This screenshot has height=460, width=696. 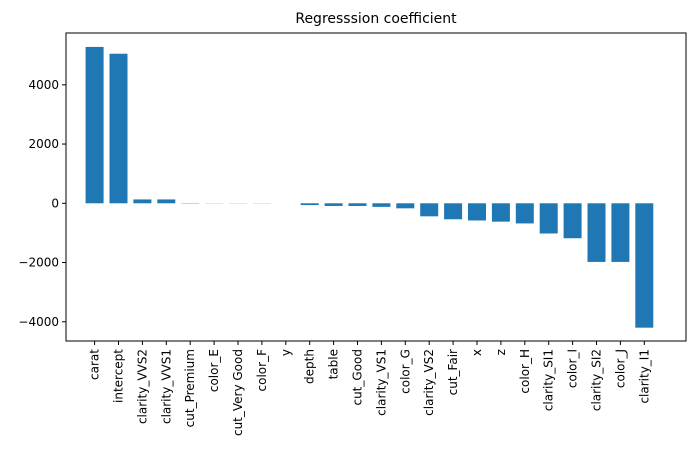 I want to click on y-tick-label: 0, so click(x=55, y=203).